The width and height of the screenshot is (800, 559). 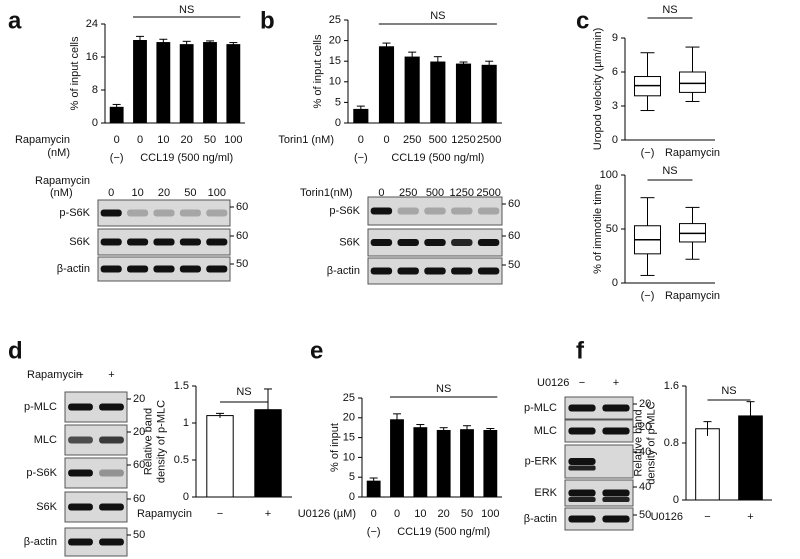 I want to click on panel-label: f, so click(x=580, y=350).